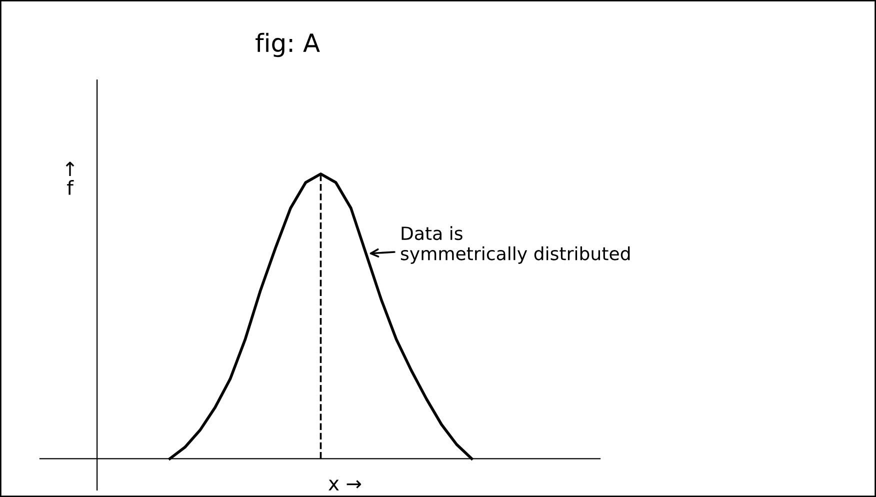  Describe the element at coordinates (345, 485) in the screenshot. I see `x-axis-title: x →` at that location.